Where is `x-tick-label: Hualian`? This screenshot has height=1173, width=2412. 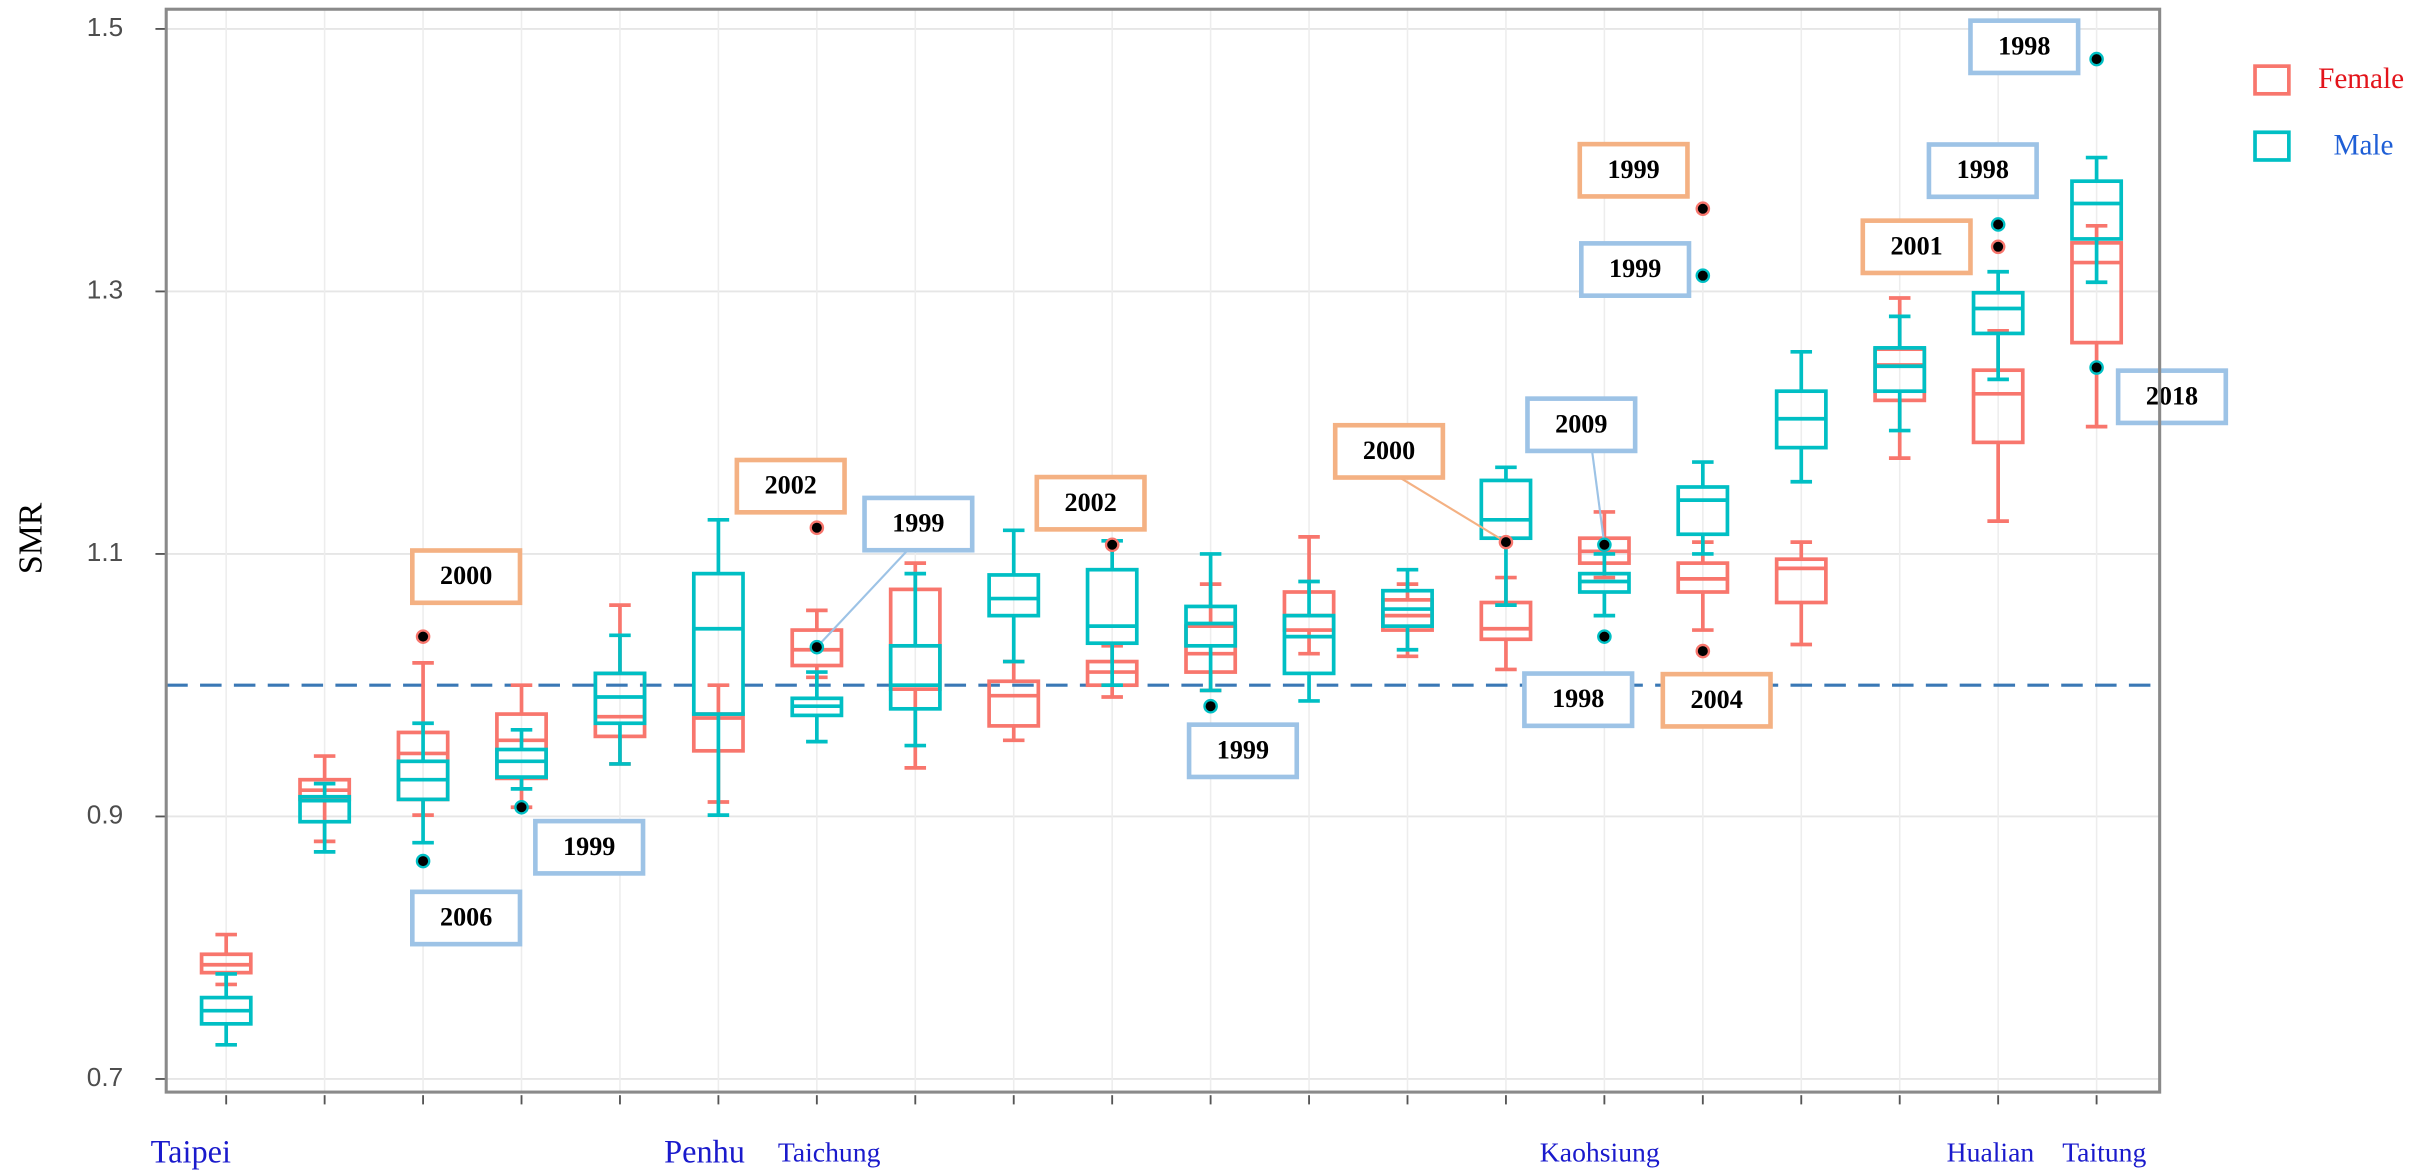 x-tick-label: Hualian is located at coordinates (1991, 1152).